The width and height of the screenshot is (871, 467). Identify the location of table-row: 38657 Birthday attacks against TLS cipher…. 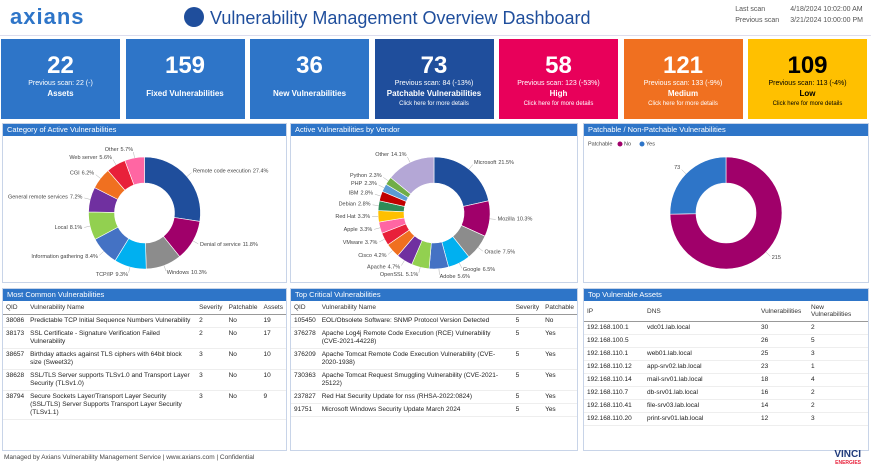
(144, 359).